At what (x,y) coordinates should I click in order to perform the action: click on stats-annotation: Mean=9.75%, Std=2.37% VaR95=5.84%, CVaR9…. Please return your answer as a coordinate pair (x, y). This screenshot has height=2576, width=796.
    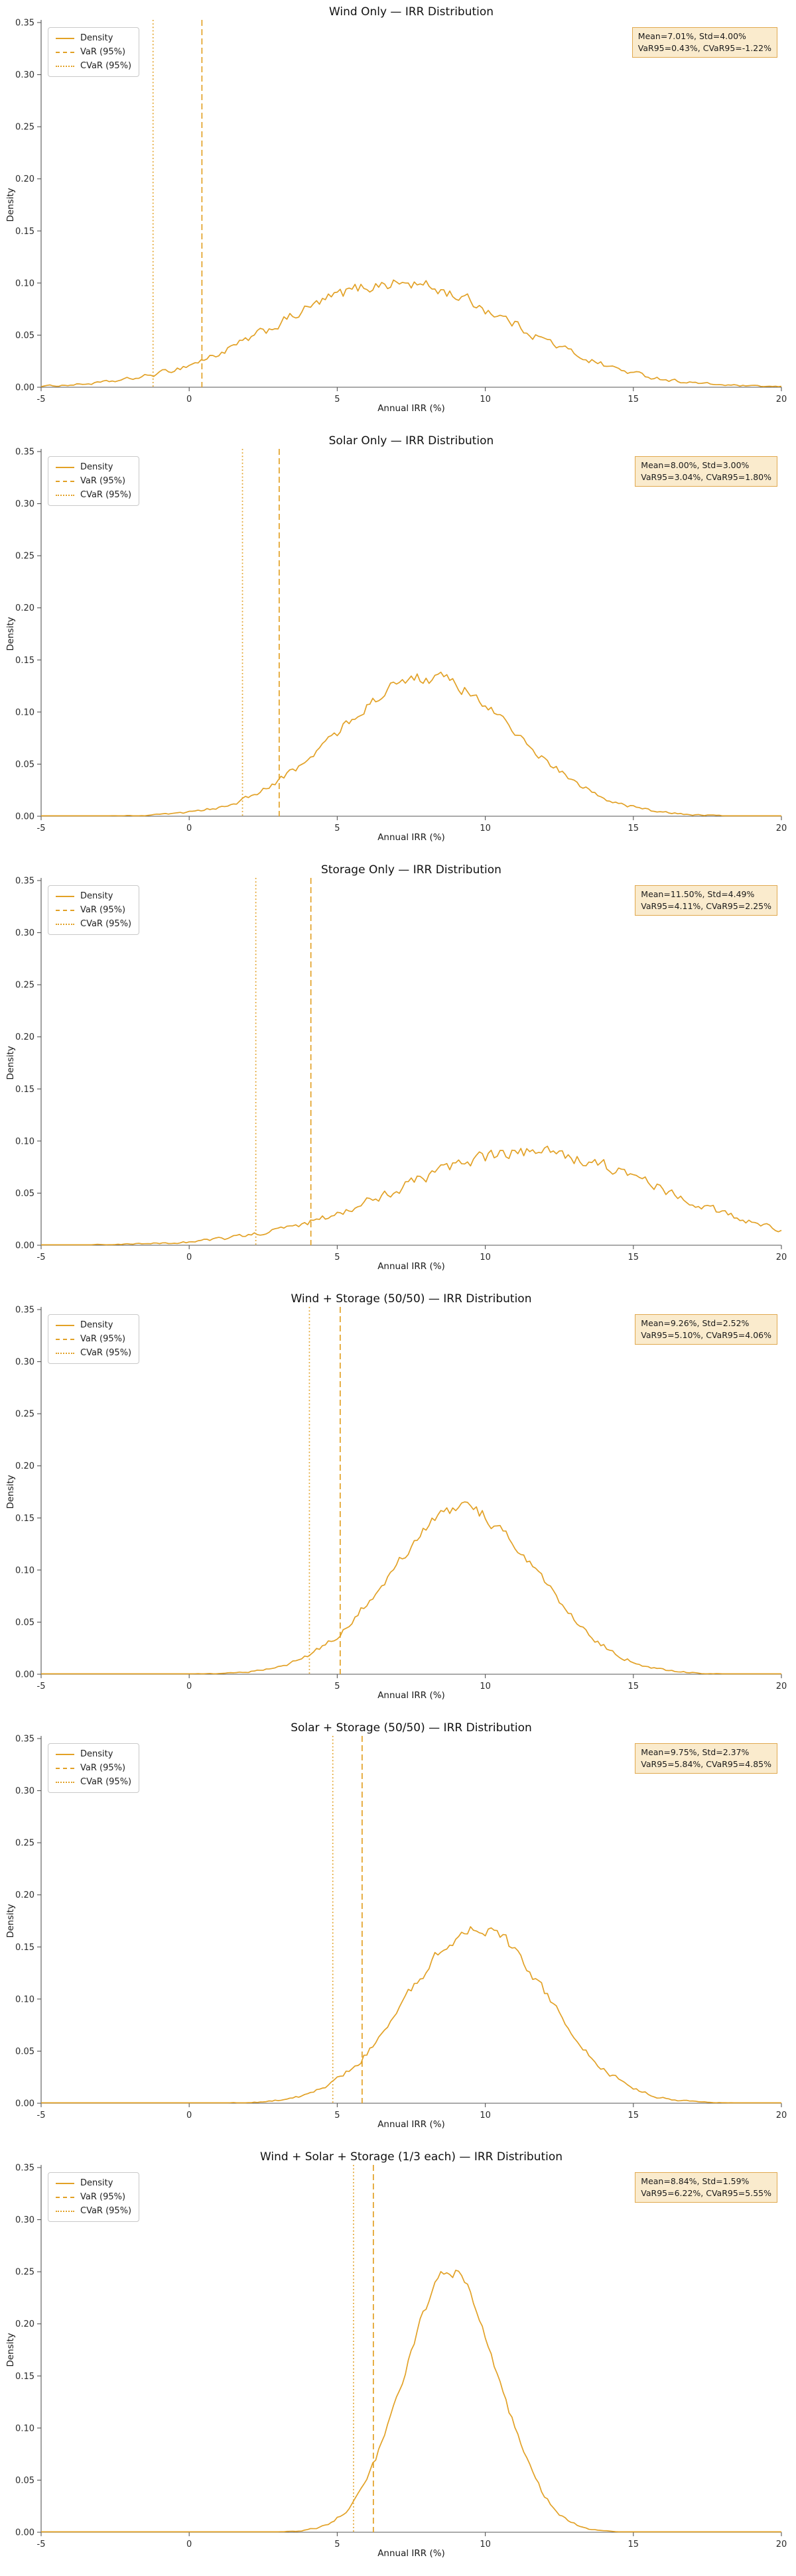
    Looking at the image, I should click on (706, 1758).